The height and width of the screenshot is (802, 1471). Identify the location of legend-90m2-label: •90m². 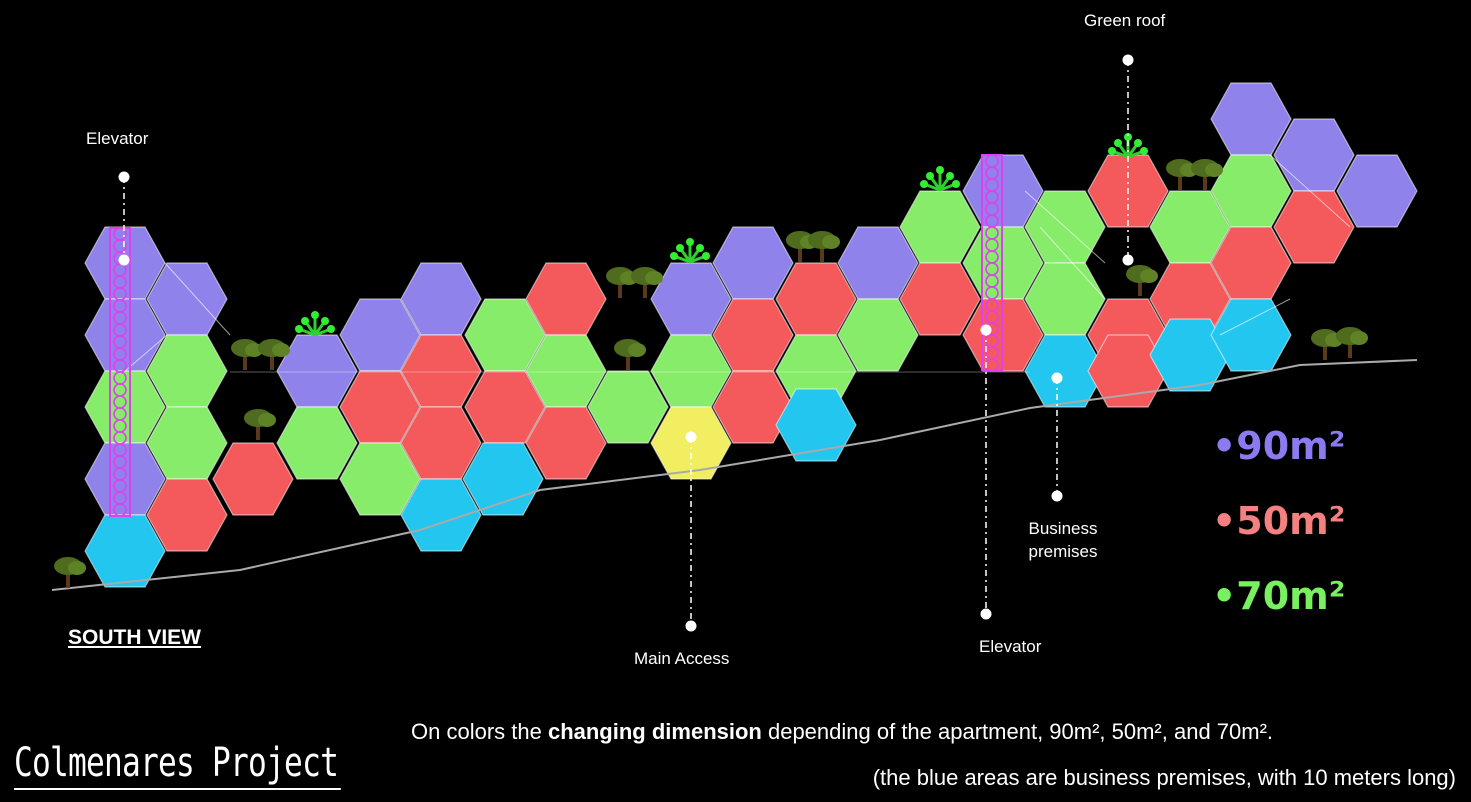
(1279, 446).